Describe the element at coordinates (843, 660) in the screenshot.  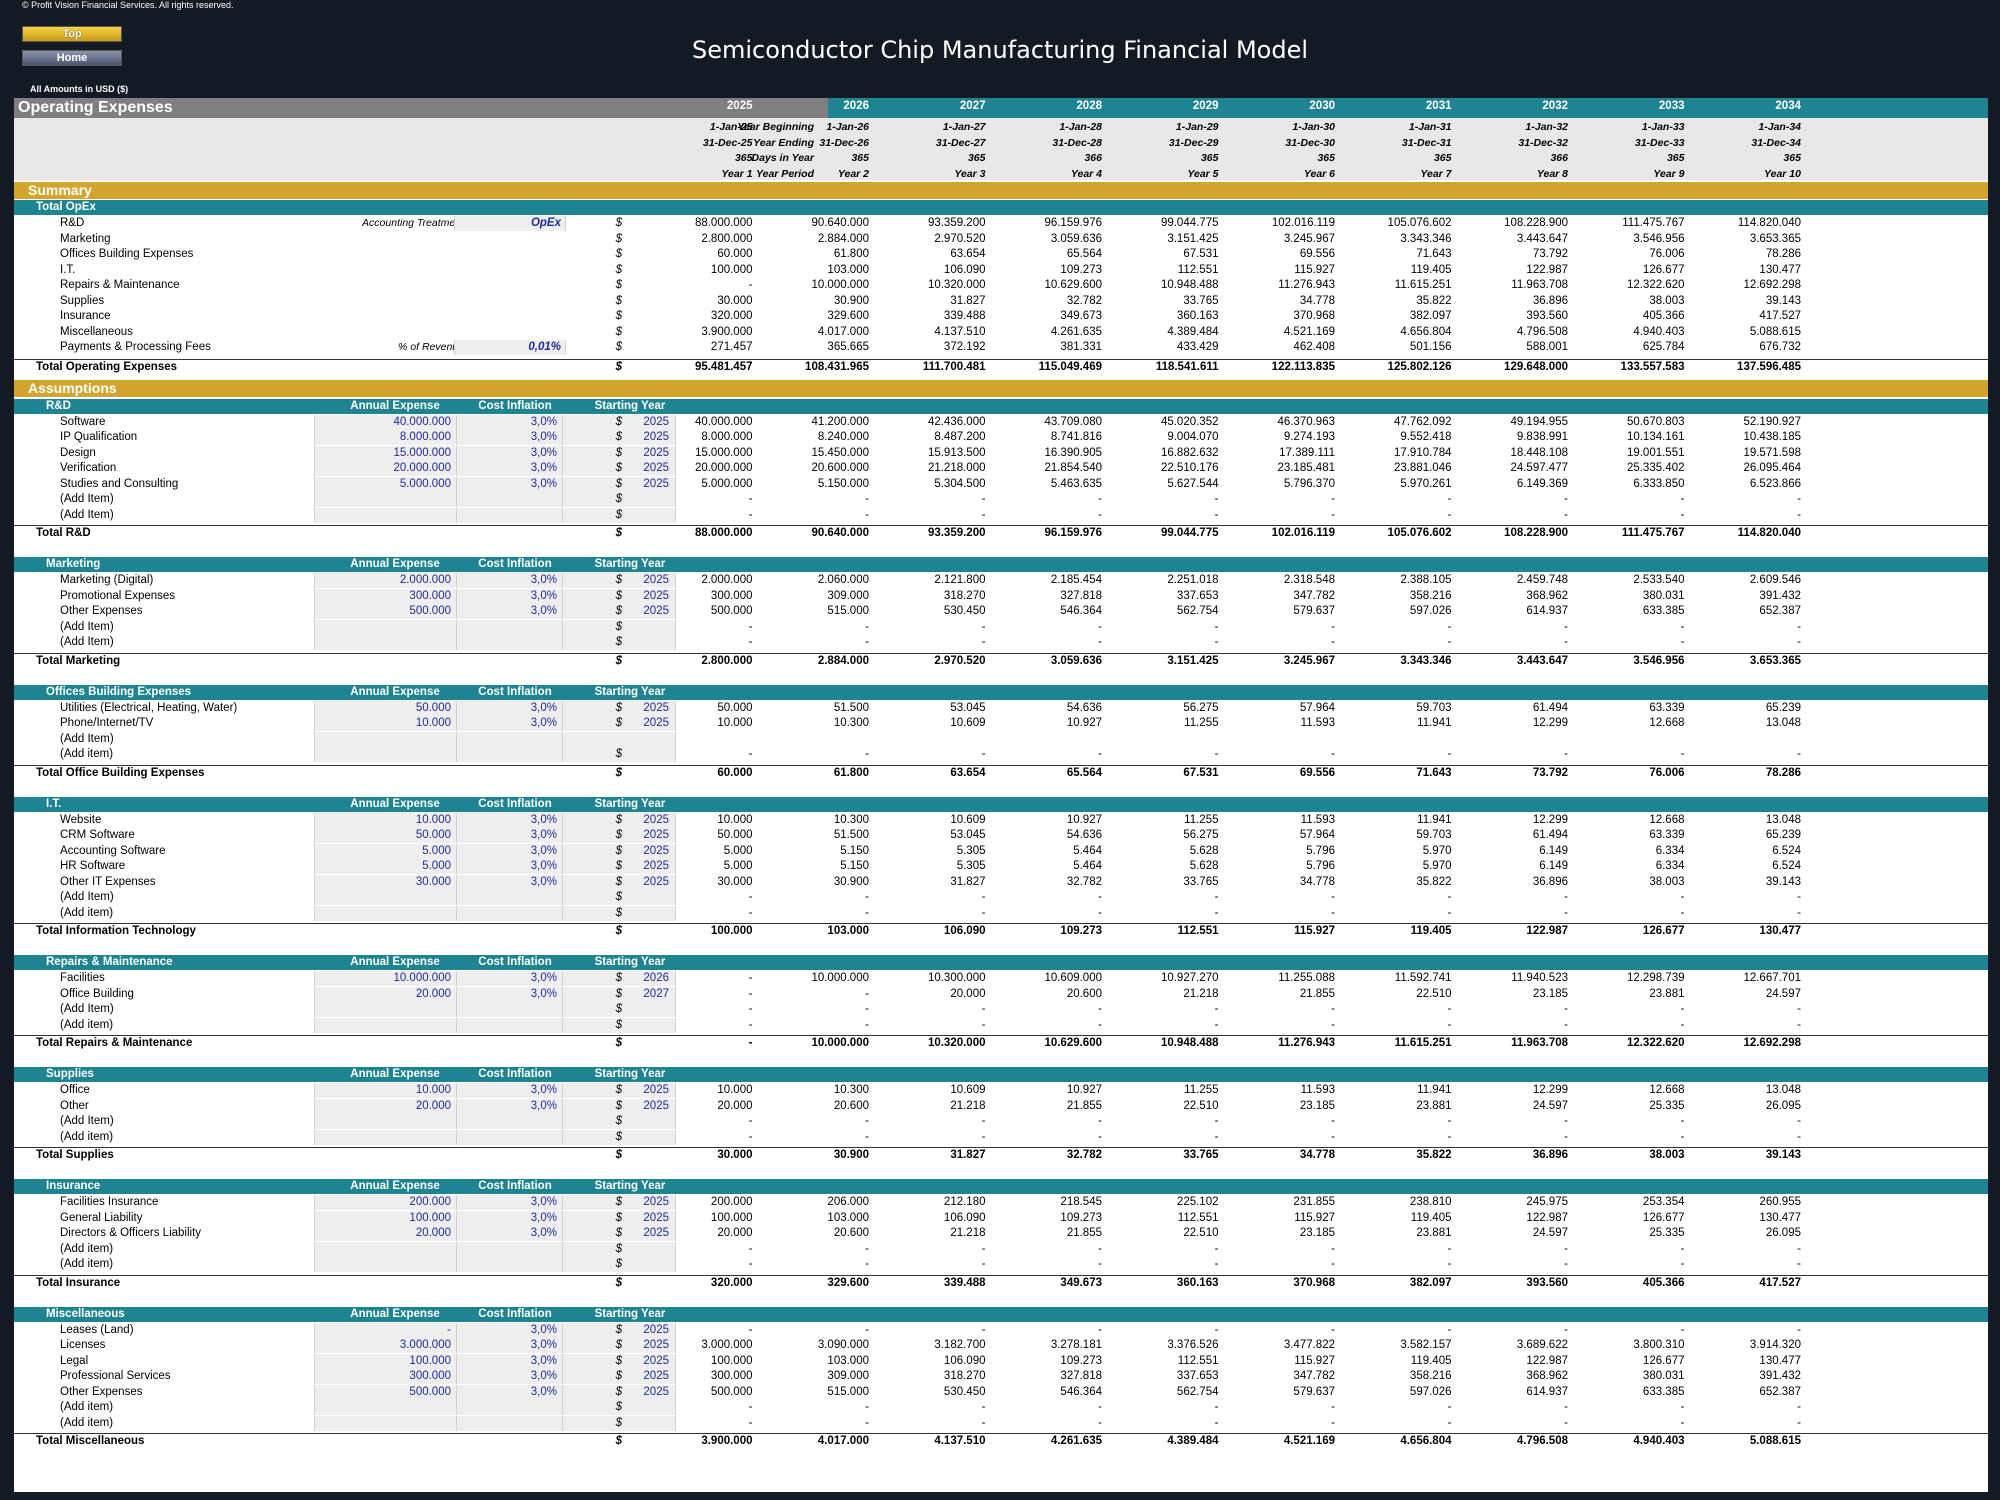
I see `year-value-cell: 2.884.000` at that location.